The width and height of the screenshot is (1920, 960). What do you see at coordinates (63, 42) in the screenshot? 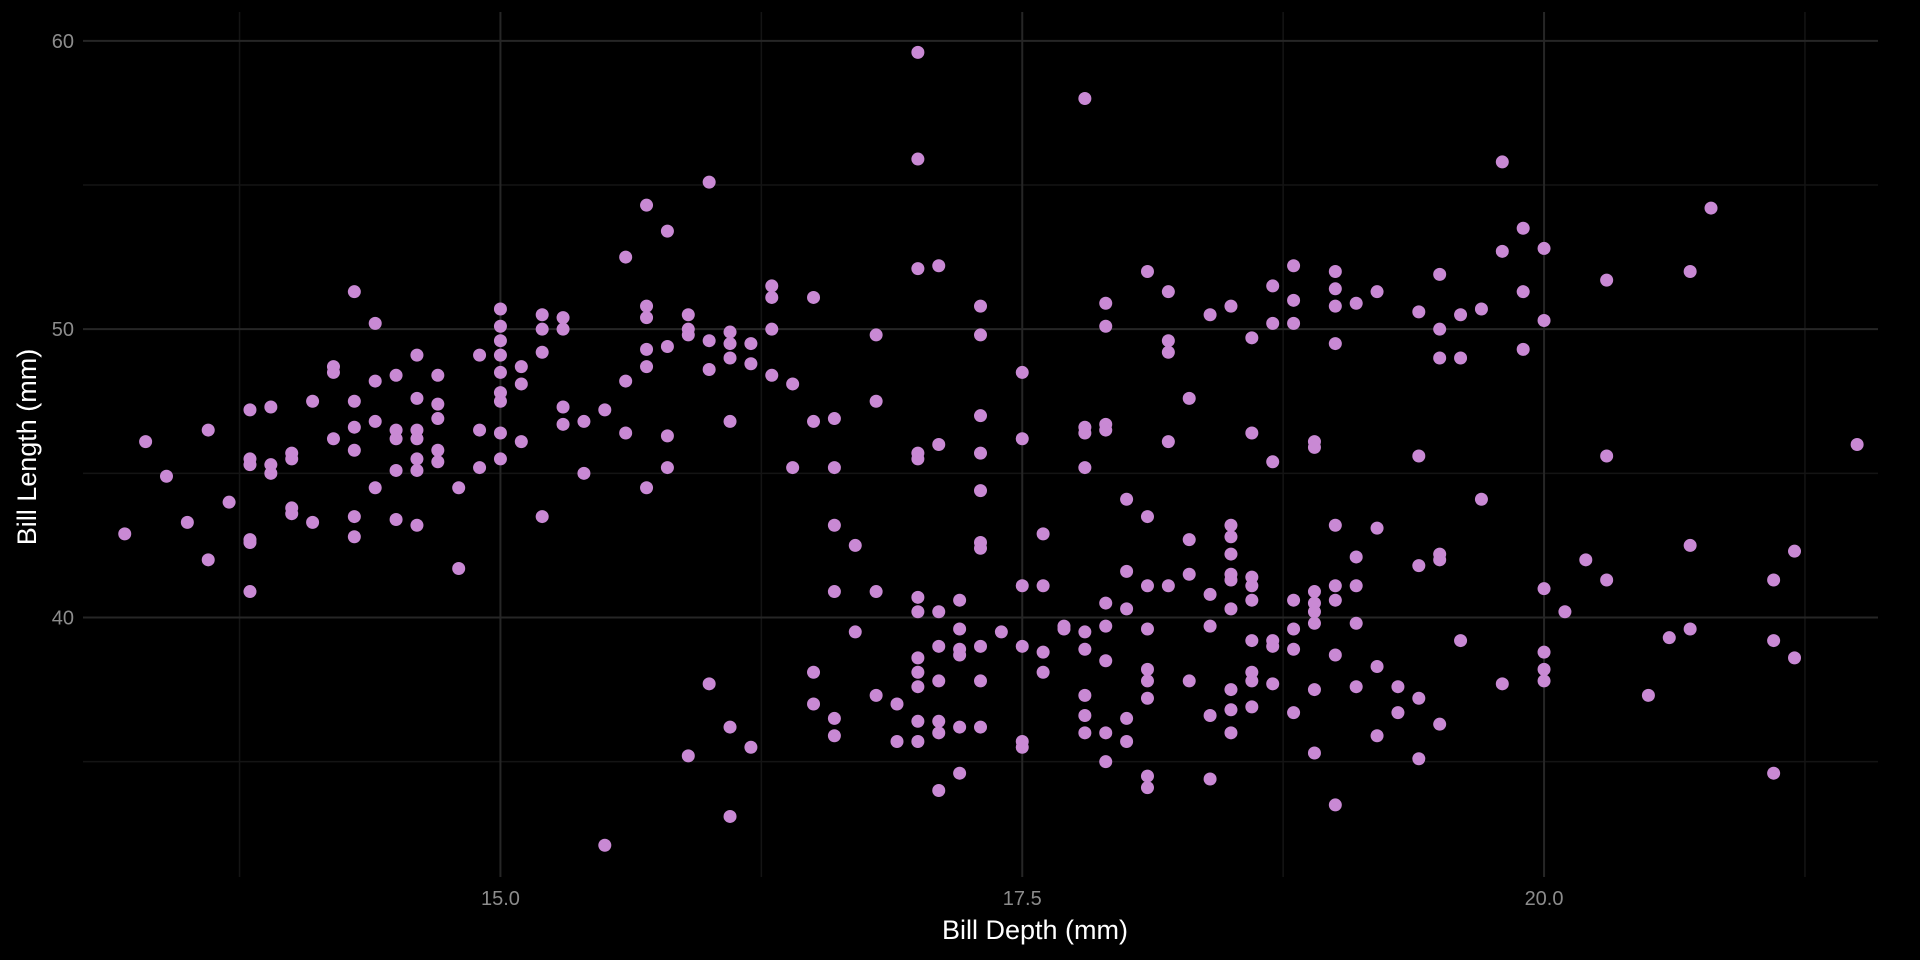
I see `y-tick-label: 60` at bounding box center [63, 42].